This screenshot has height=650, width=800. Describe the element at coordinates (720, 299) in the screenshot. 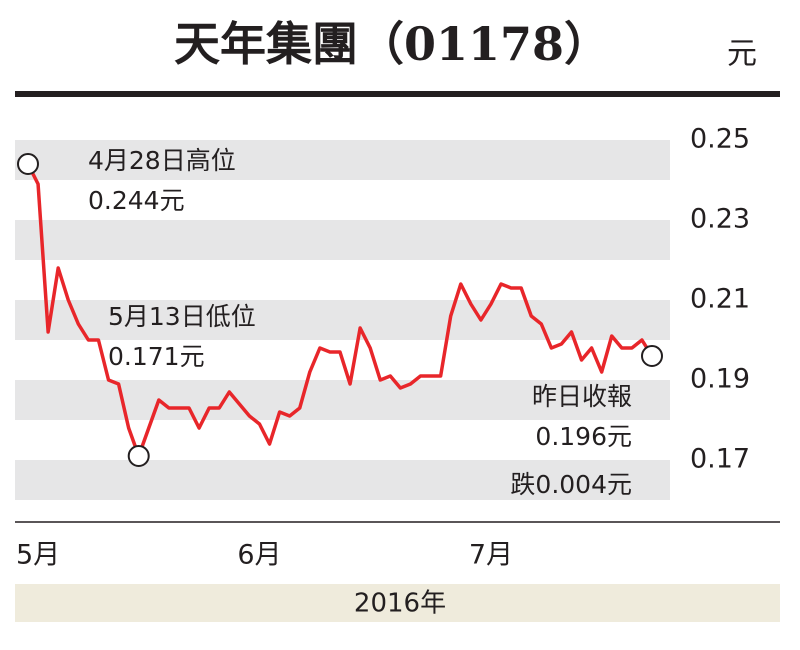

I see `y-tick-label: 0.21` at that location.